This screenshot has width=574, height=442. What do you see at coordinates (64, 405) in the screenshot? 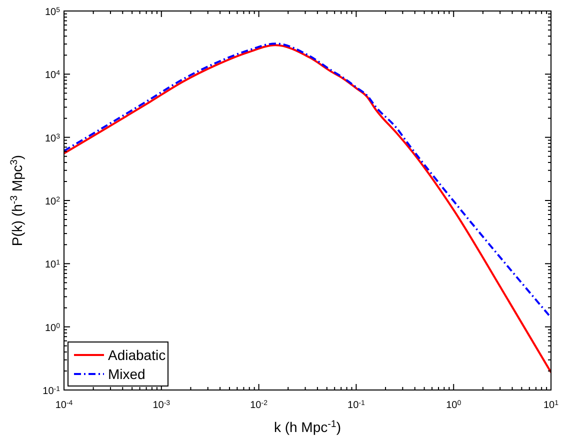
I see `x-tick-label: 10$^{-4}$` at bounding box center [64, 405].